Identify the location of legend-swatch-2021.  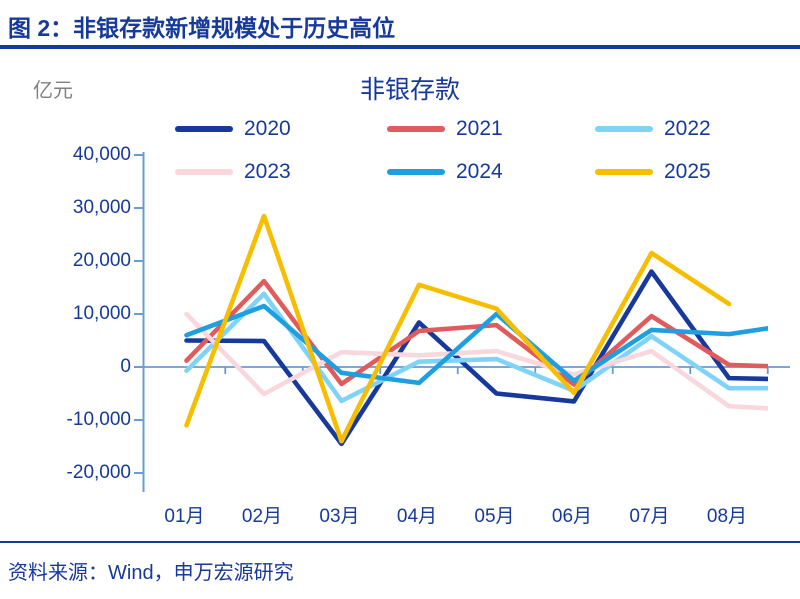
(416, 129).